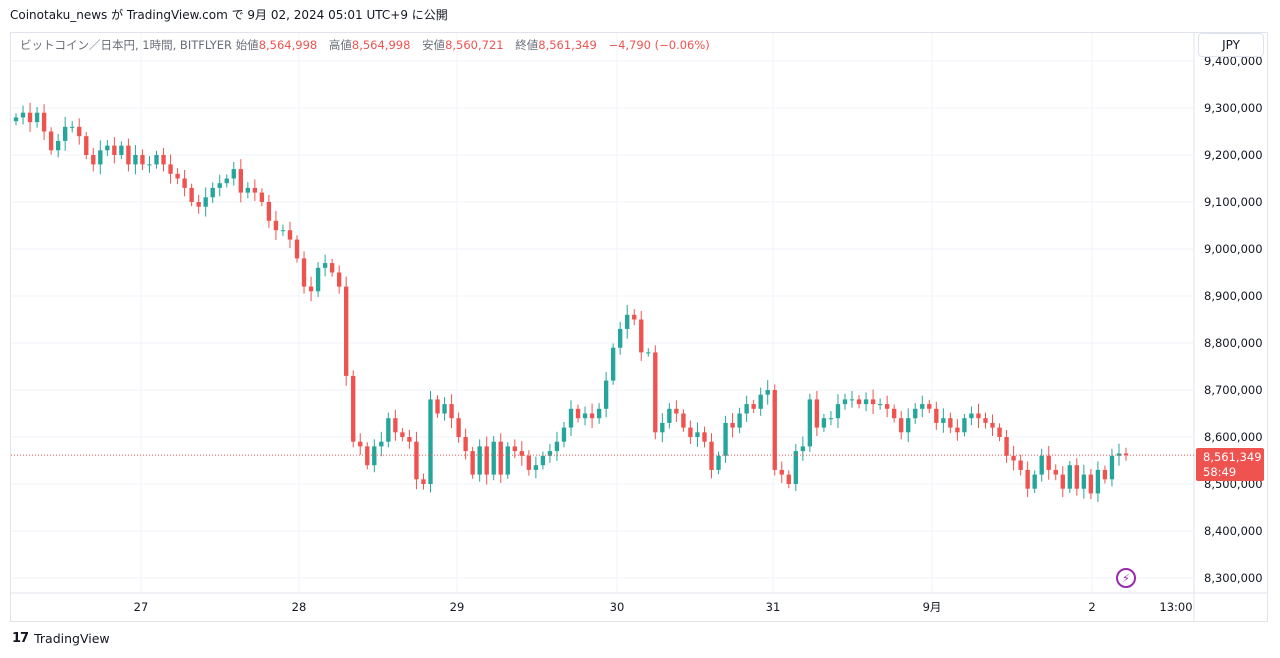 The image size is (1280, 658). I want to click on last-price-value: 8,561,349, so click(1232, 457).